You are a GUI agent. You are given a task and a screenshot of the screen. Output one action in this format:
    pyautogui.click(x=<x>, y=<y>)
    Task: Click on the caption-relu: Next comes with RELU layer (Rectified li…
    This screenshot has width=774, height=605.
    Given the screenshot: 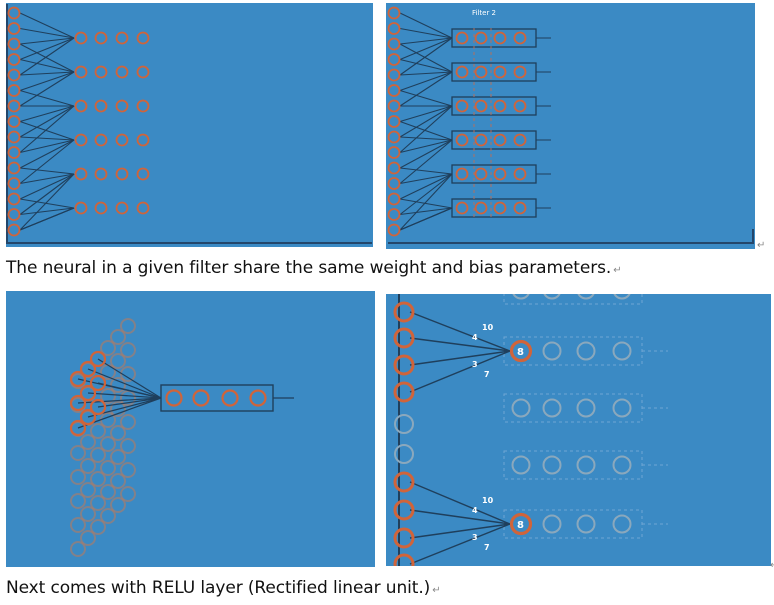 What is the action you would take?
    pyautogui.click(x=223, y=588)
    